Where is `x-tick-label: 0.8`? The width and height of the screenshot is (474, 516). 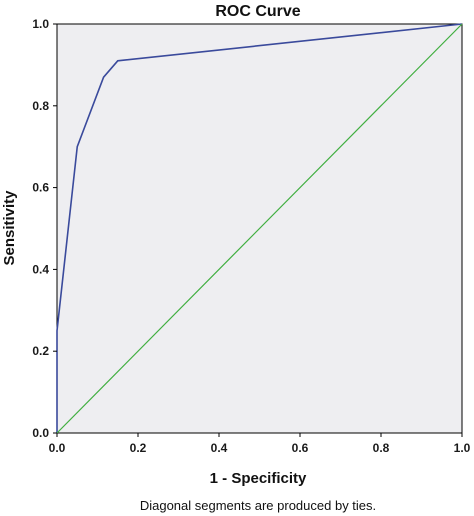
x-tick-label: 0.8 is located at coordinates (381, 448).